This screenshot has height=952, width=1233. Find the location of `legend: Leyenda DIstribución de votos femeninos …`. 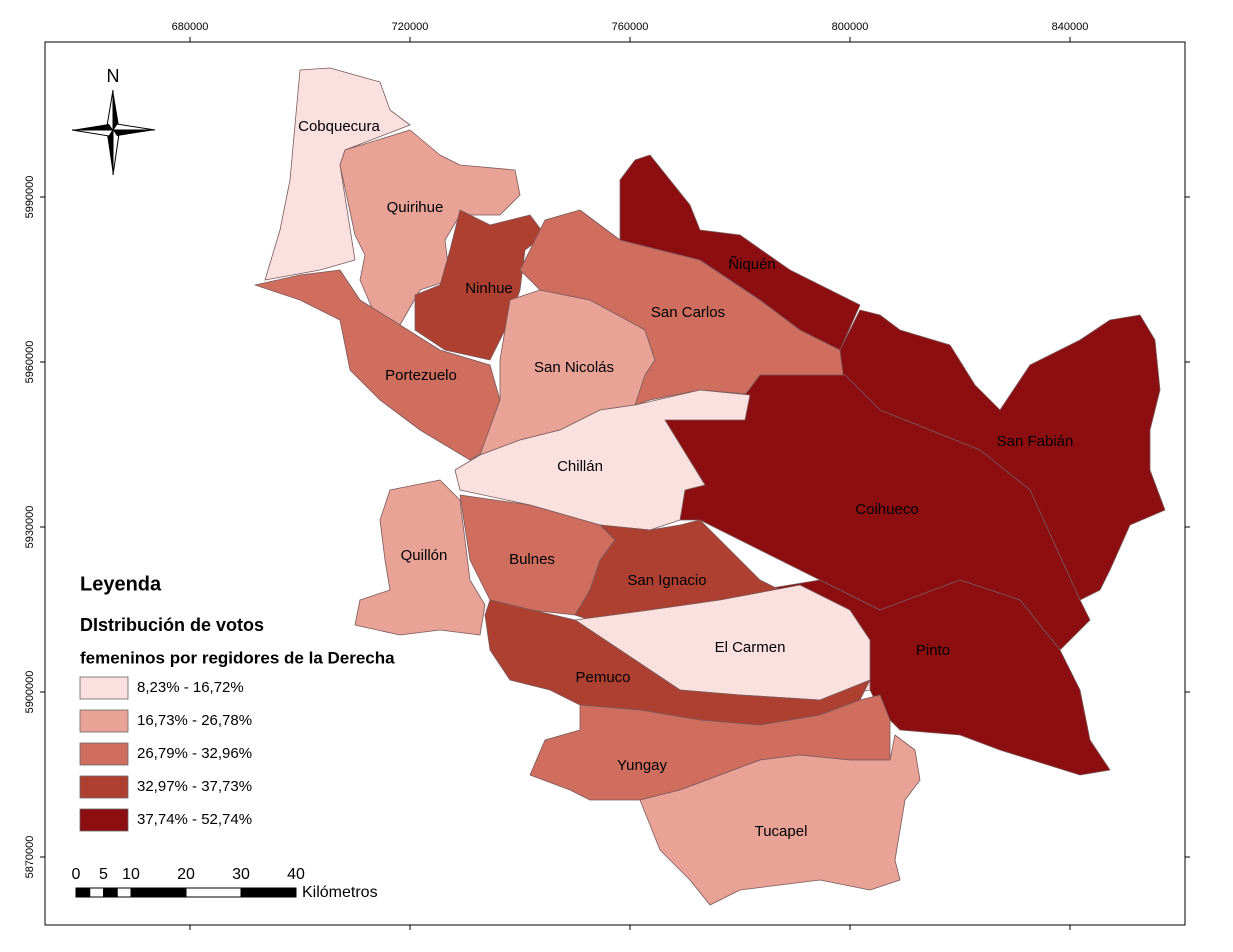

legend: Leyenda DIstribución de votos femeninos … is located at coordinates (237, 702).